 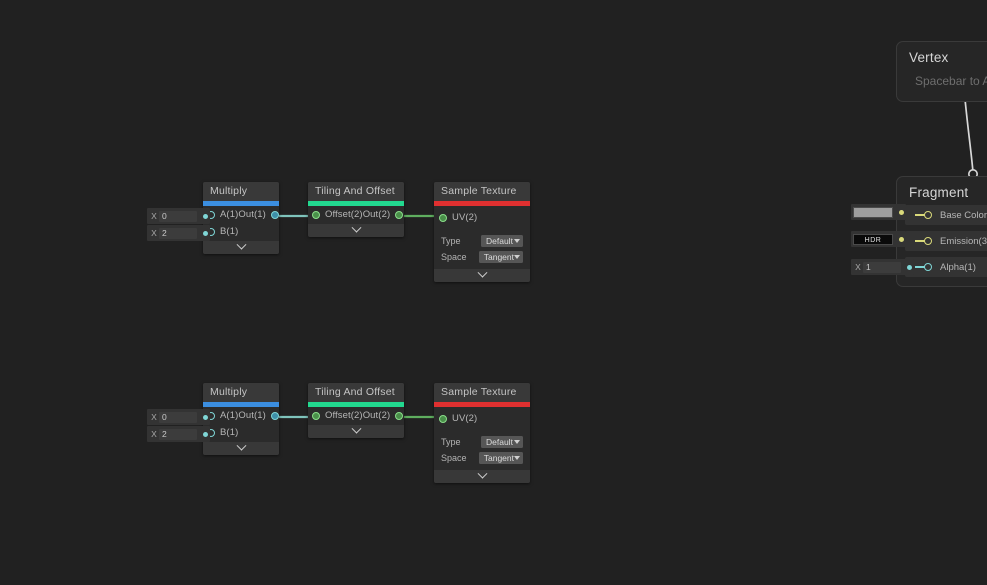 I want to click on port-alpha-icon, so click(x=928, y=267).